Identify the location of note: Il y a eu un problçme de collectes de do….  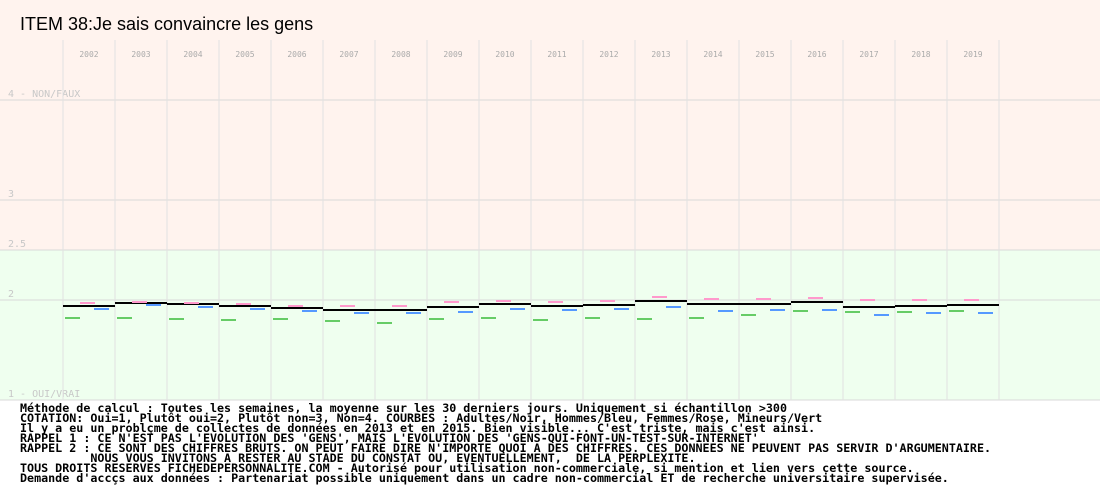
(417, 428).